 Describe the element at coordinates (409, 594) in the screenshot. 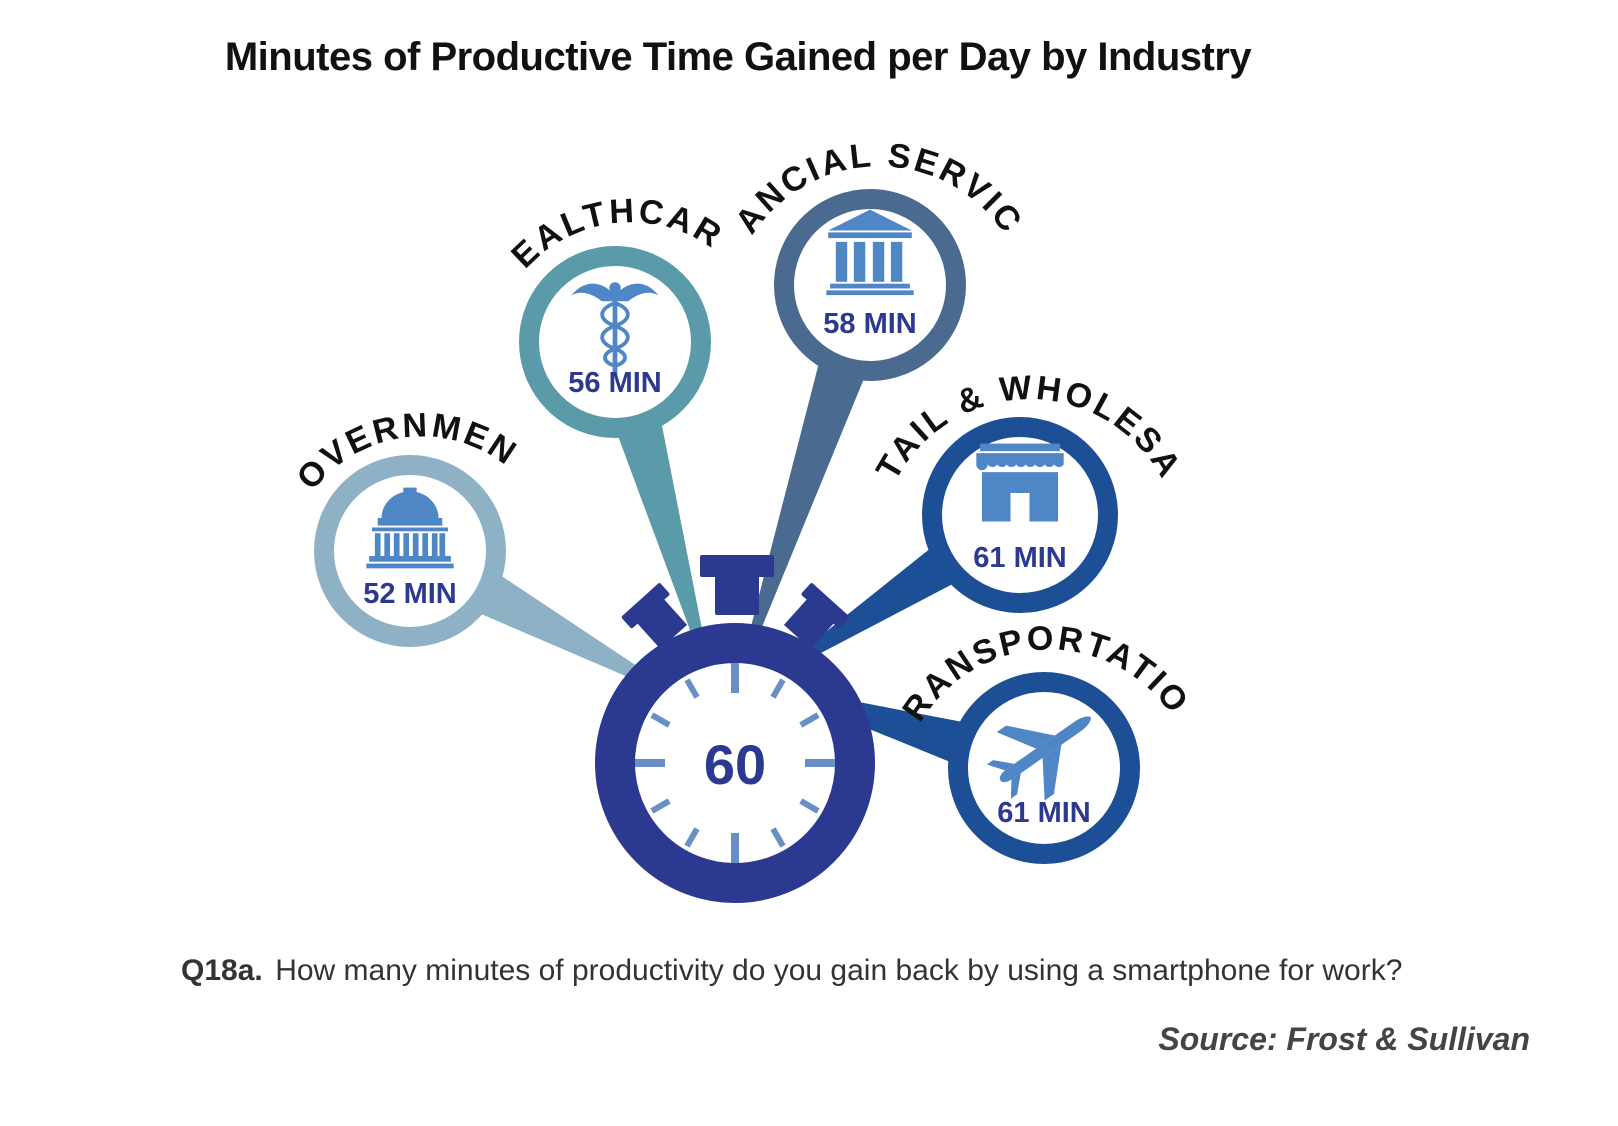

I see `value-label: 52 MIN` at that location.